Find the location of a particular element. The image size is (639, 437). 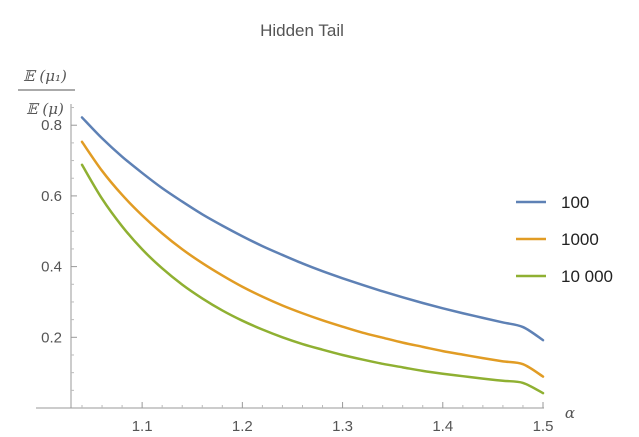

y-tick-label: 0.6 is located at coordinates (51, 196).